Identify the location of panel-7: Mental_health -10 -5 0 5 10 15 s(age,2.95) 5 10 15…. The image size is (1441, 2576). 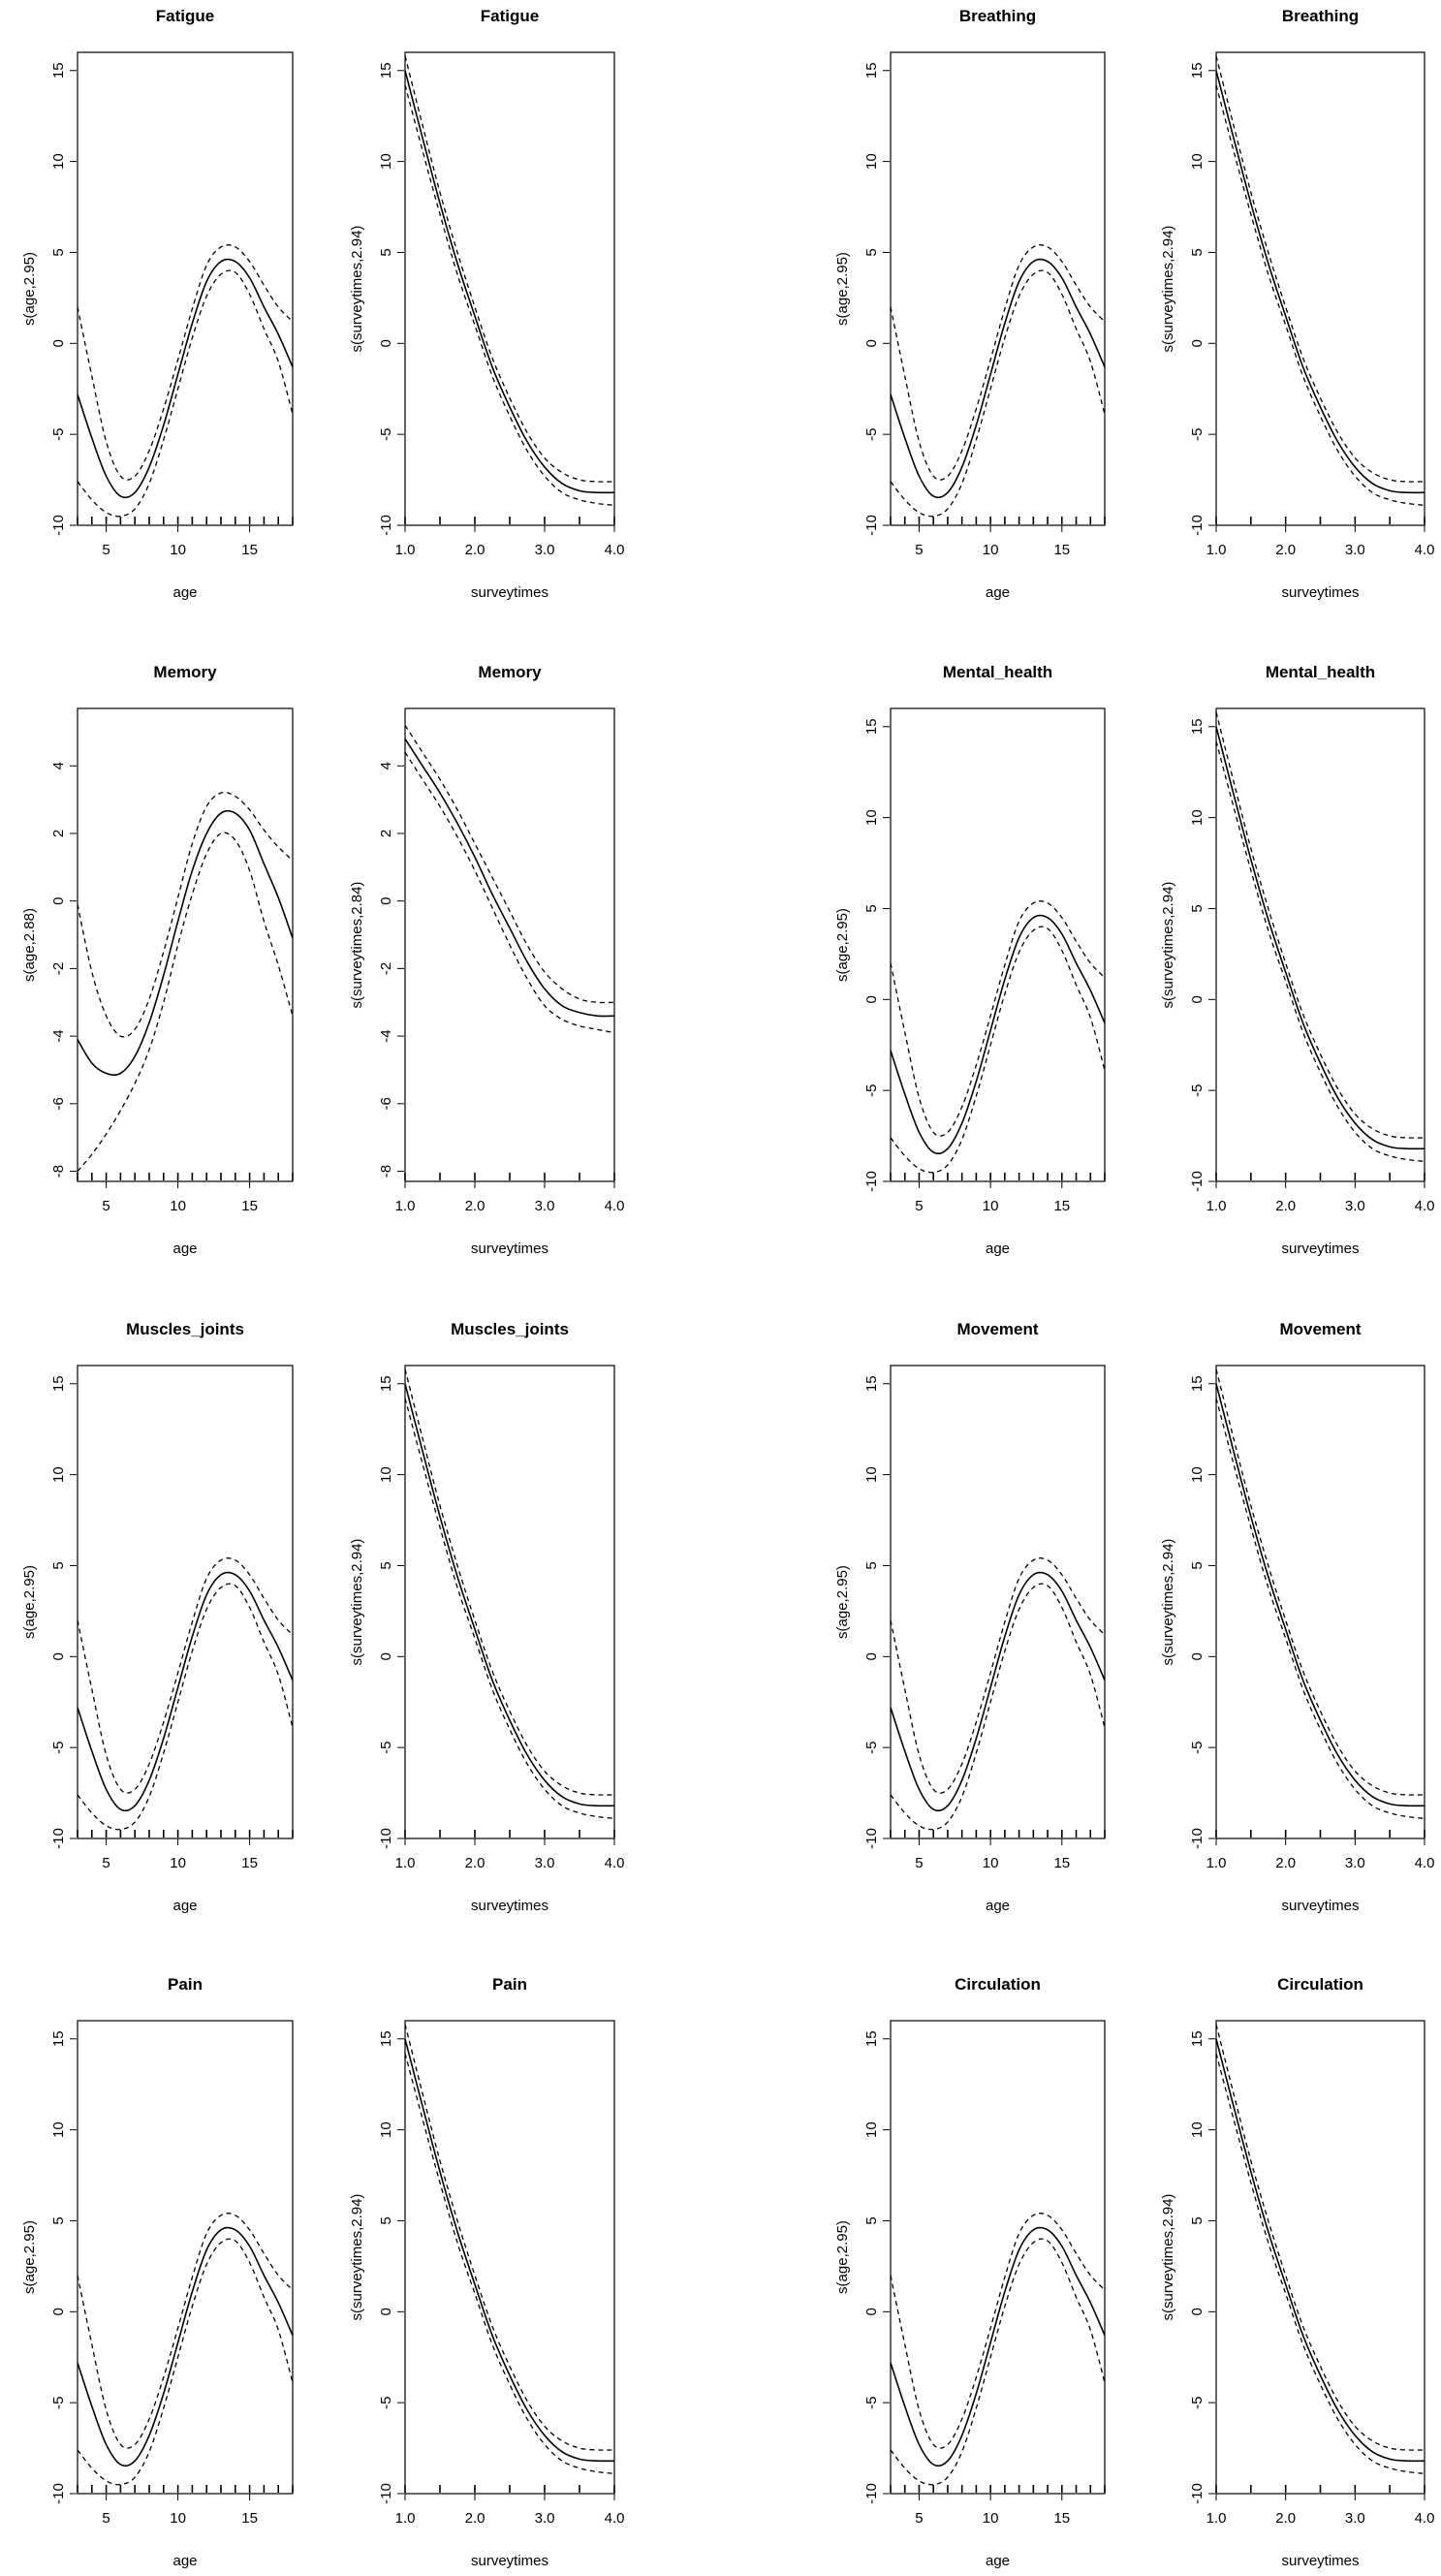
(970, 960).